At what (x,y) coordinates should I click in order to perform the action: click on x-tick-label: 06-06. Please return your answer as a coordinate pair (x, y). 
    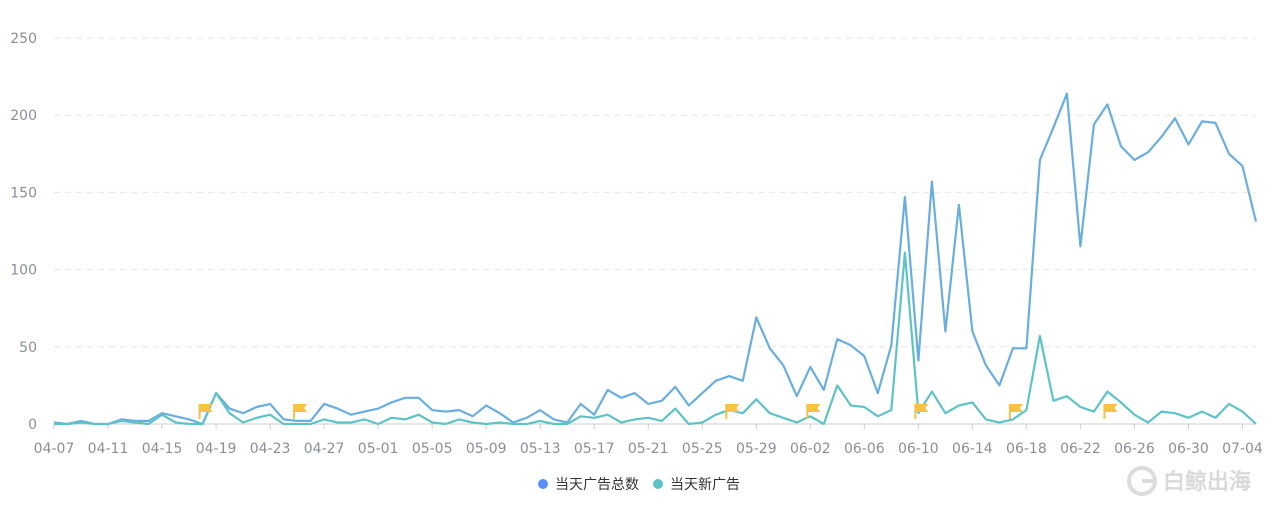
    Looking at the image, I should click on (864, 449).